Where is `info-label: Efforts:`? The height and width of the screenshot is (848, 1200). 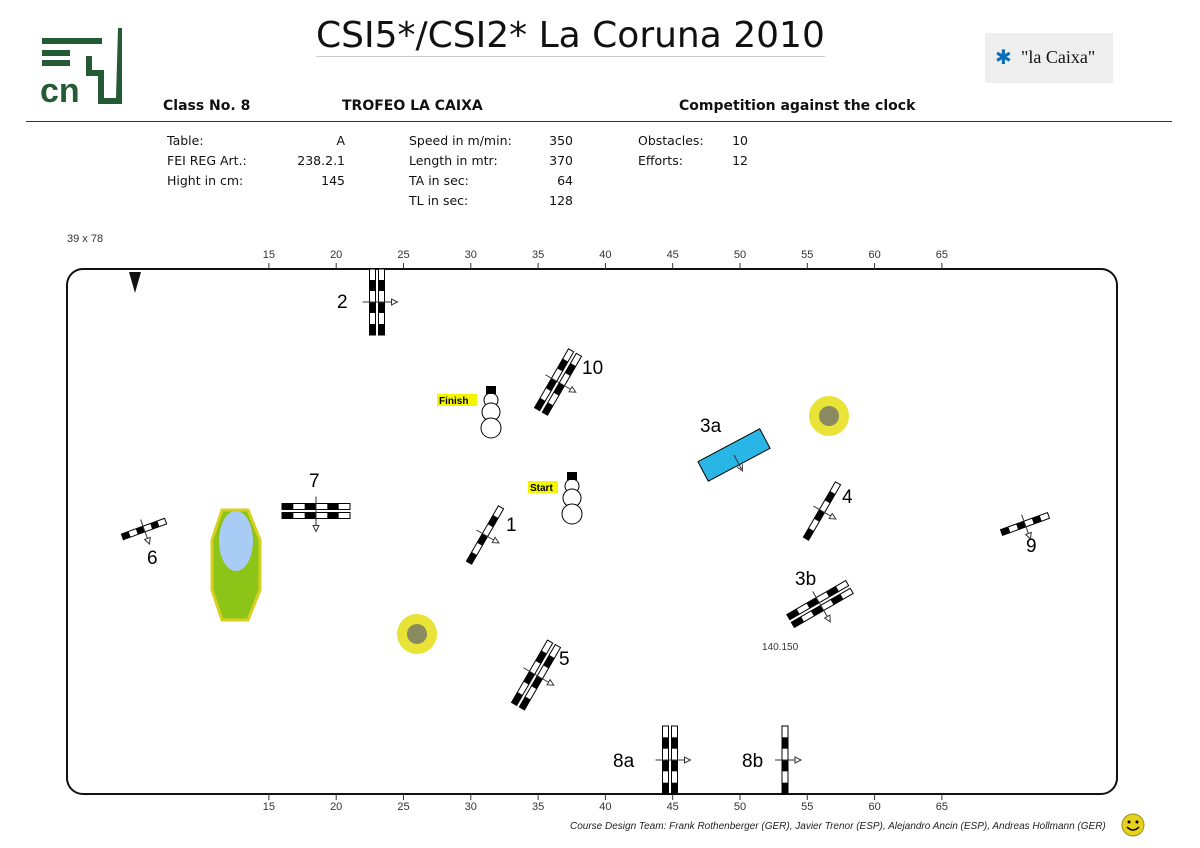 info-label: Efforts: is located at coordinates (660, 160).